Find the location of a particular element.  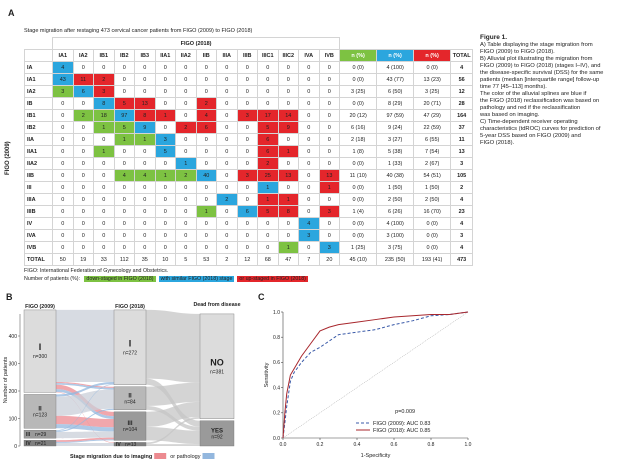

row-header: IVA is located at coordinates (38, 235).